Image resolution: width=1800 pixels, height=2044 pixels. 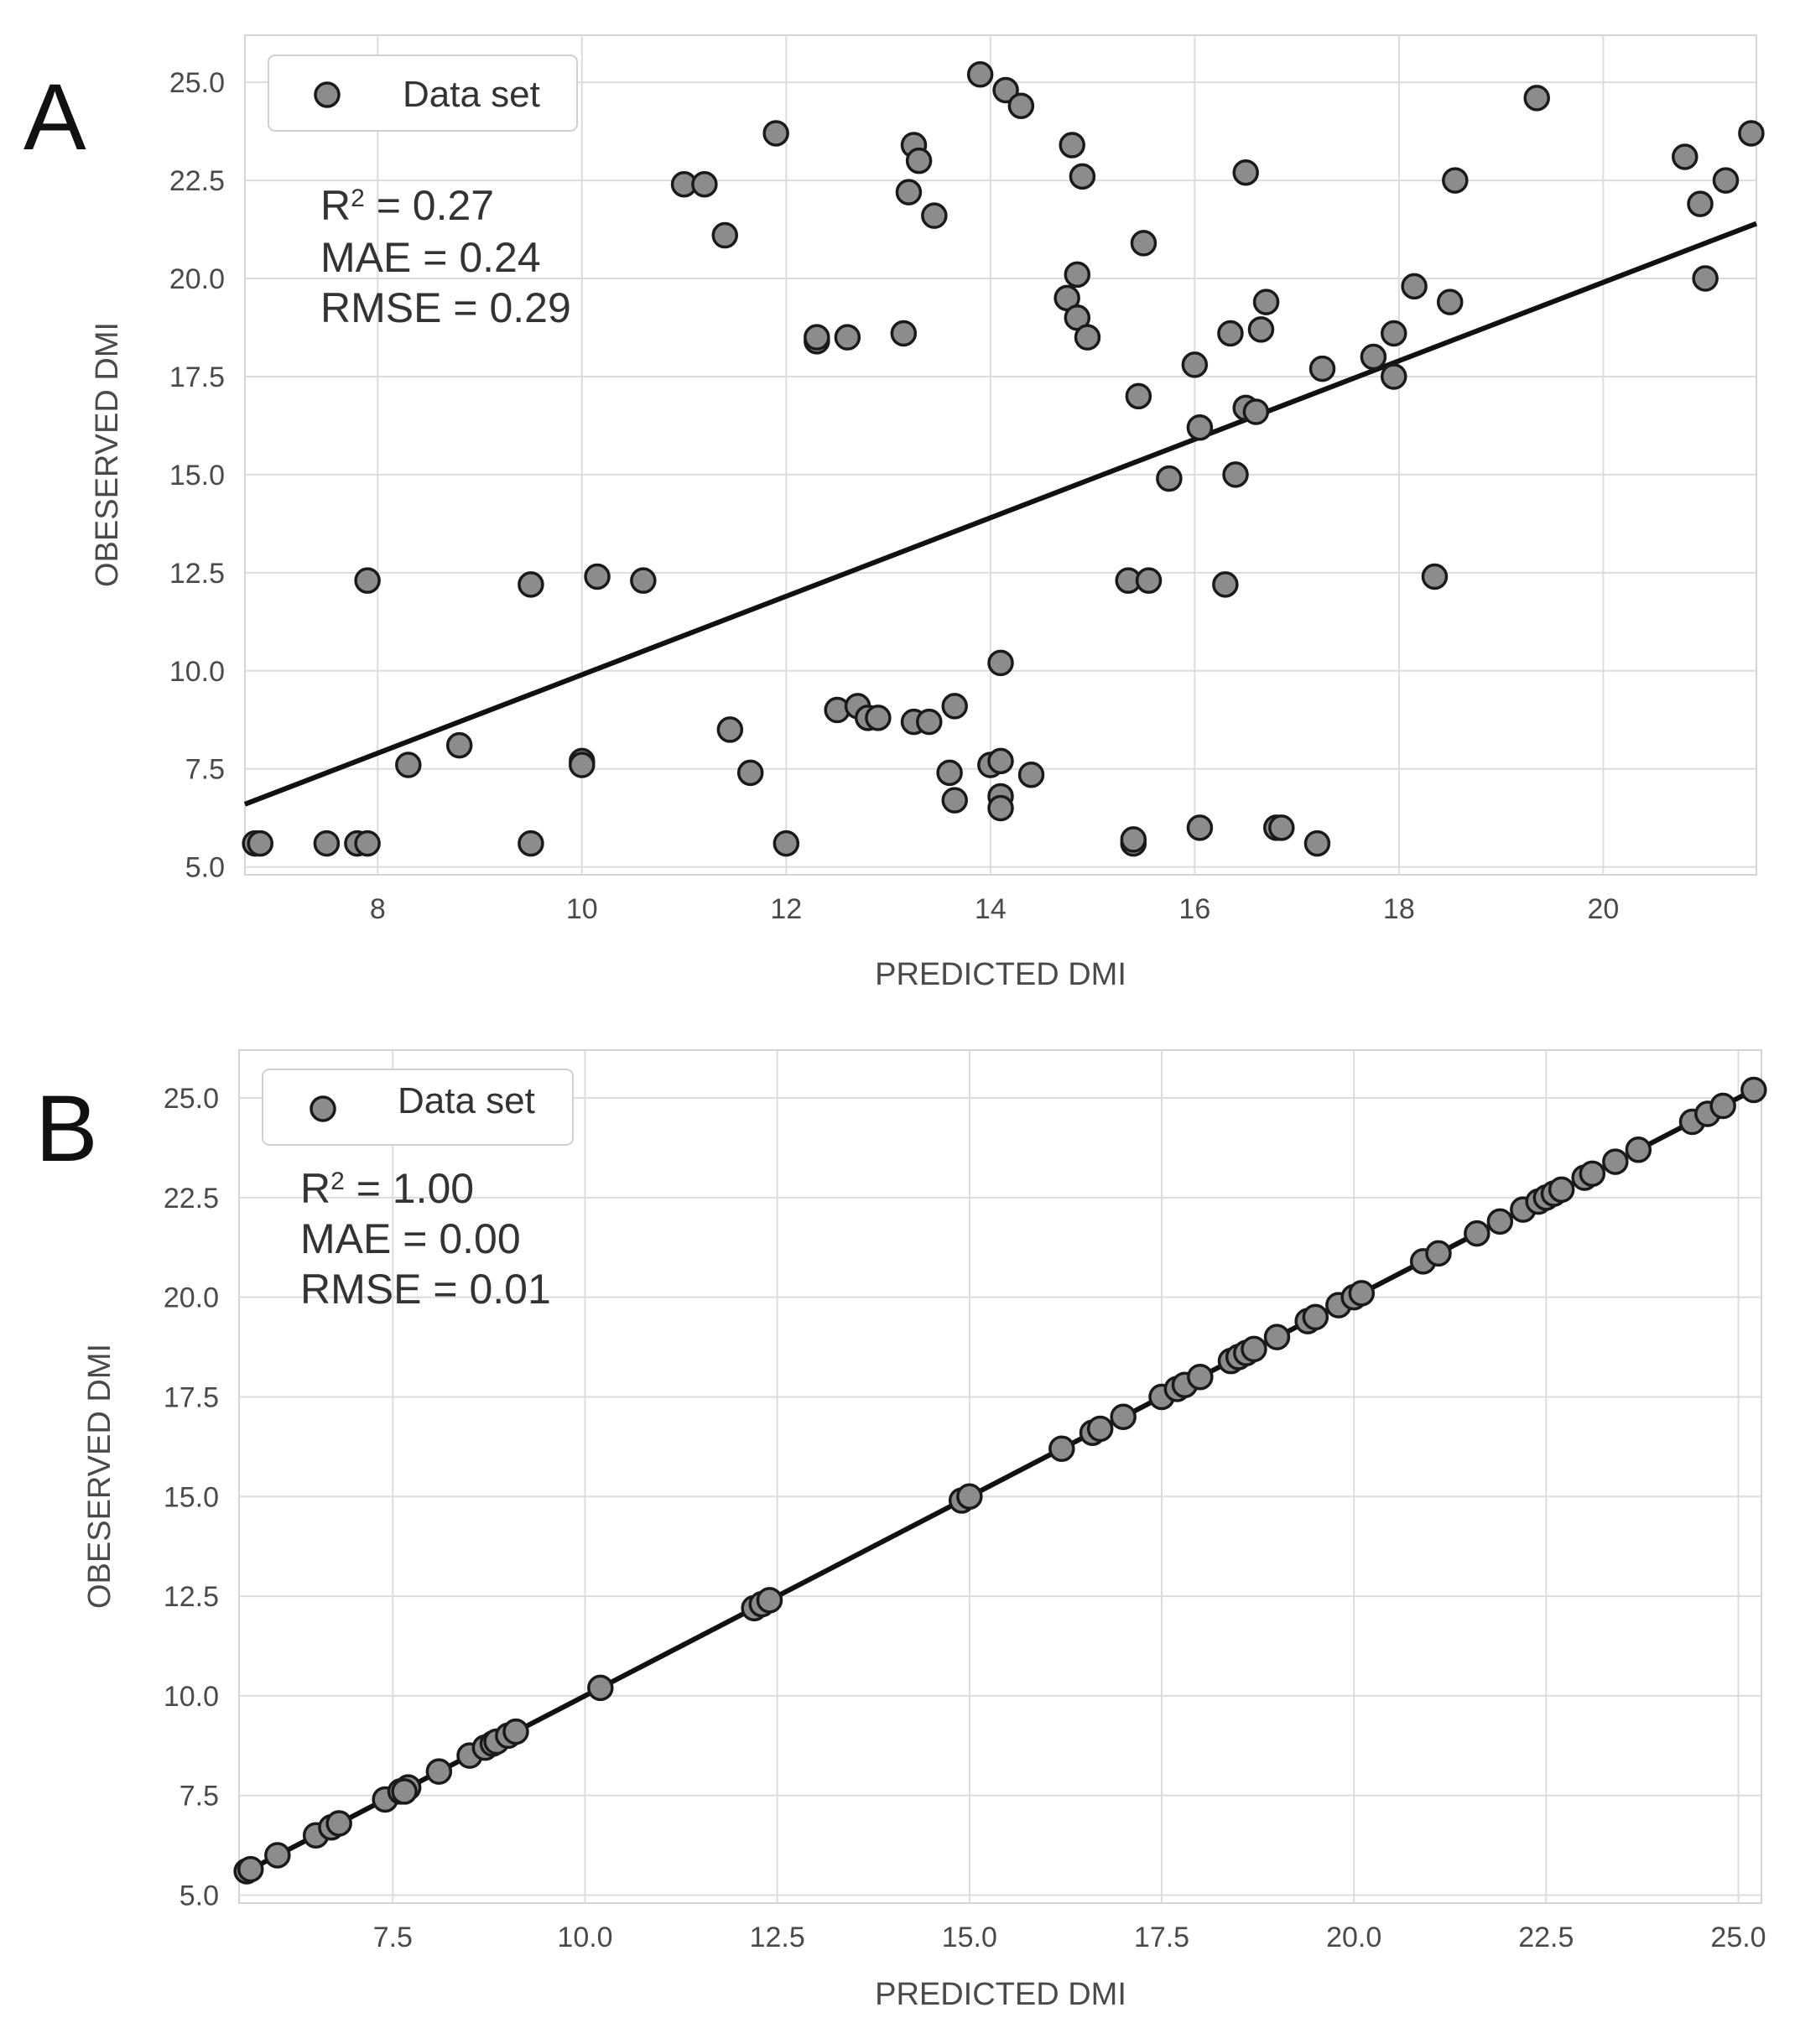 What do you see at coordinates (54, 117) in the screenshot?
I see `panel-label: A` at bounding box center [54, 117].